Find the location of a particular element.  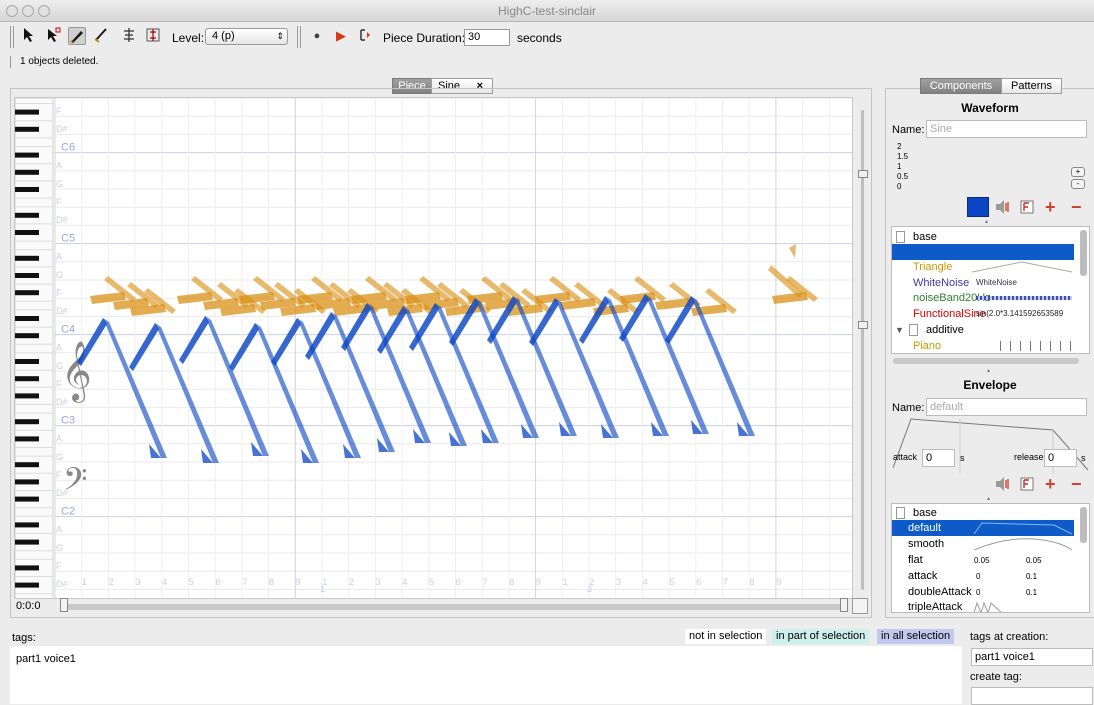

tab-piece: Piece is located at coordinates (412, 86).